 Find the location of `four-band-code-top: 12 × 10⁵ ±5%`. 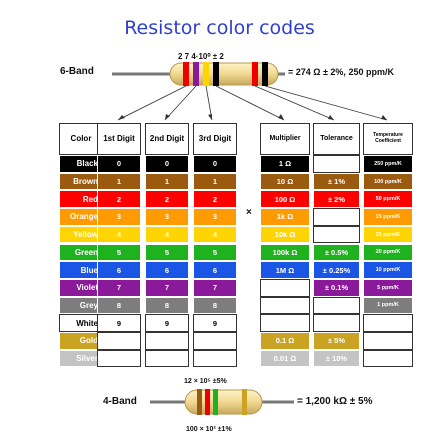

four-band-code-top: 12 × 10⁵ ±5% is located at coordinates (205, 381).